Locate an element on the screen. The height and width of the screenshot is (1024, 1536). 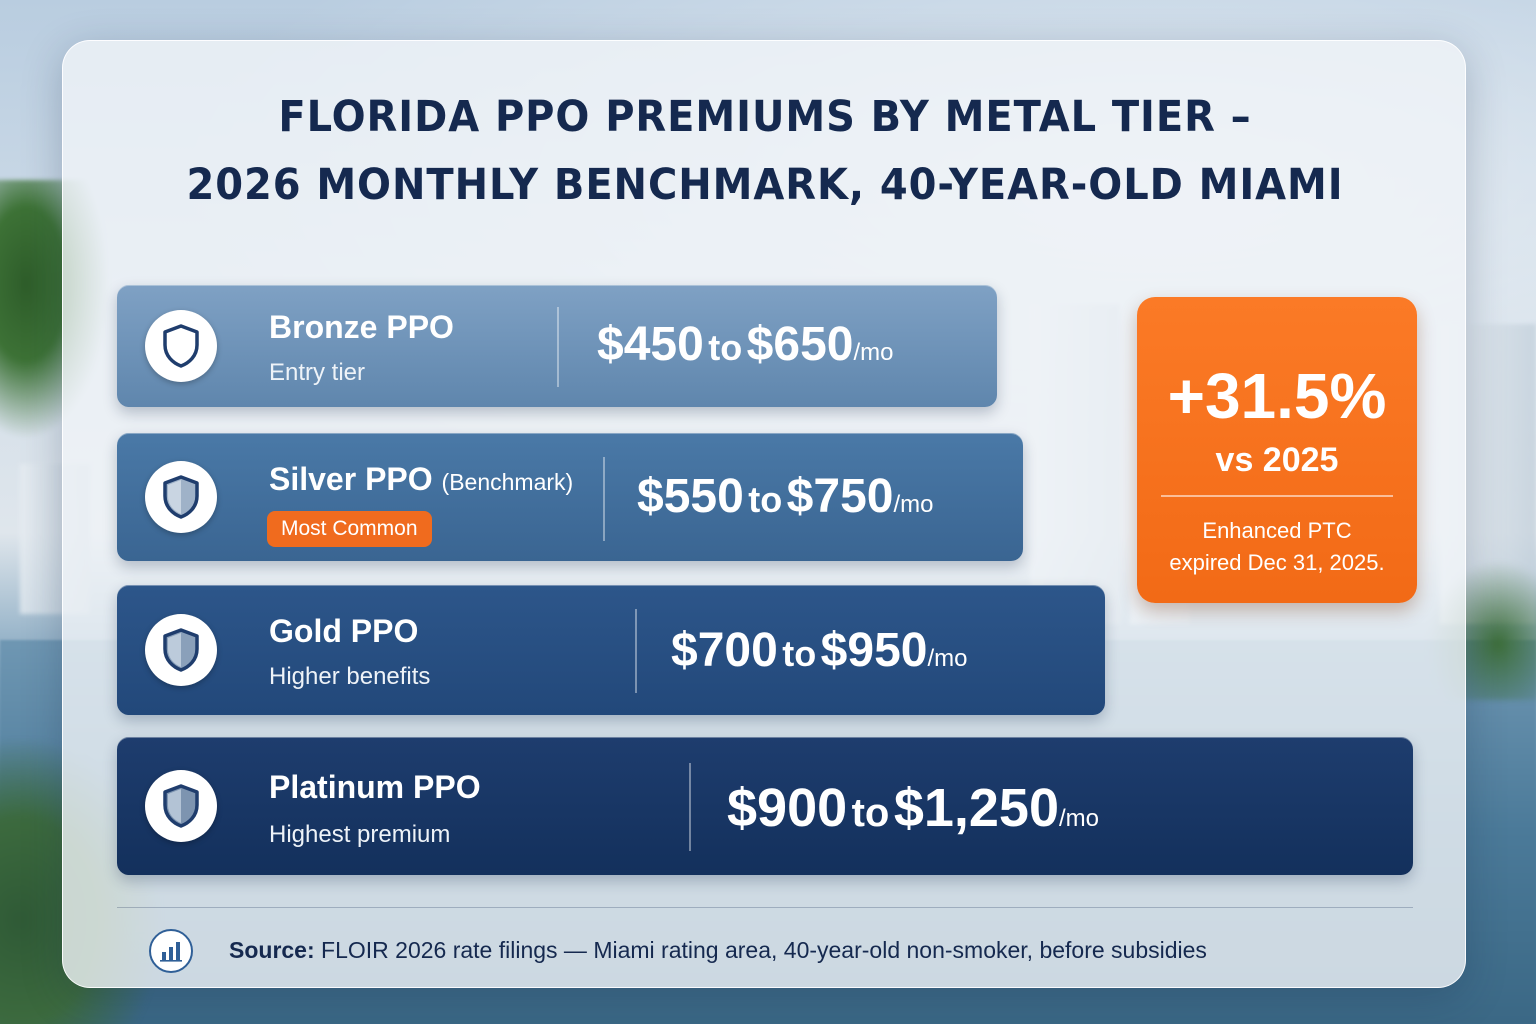
tier-subtitle: Higher benefits is located at coordinates (350, 676).